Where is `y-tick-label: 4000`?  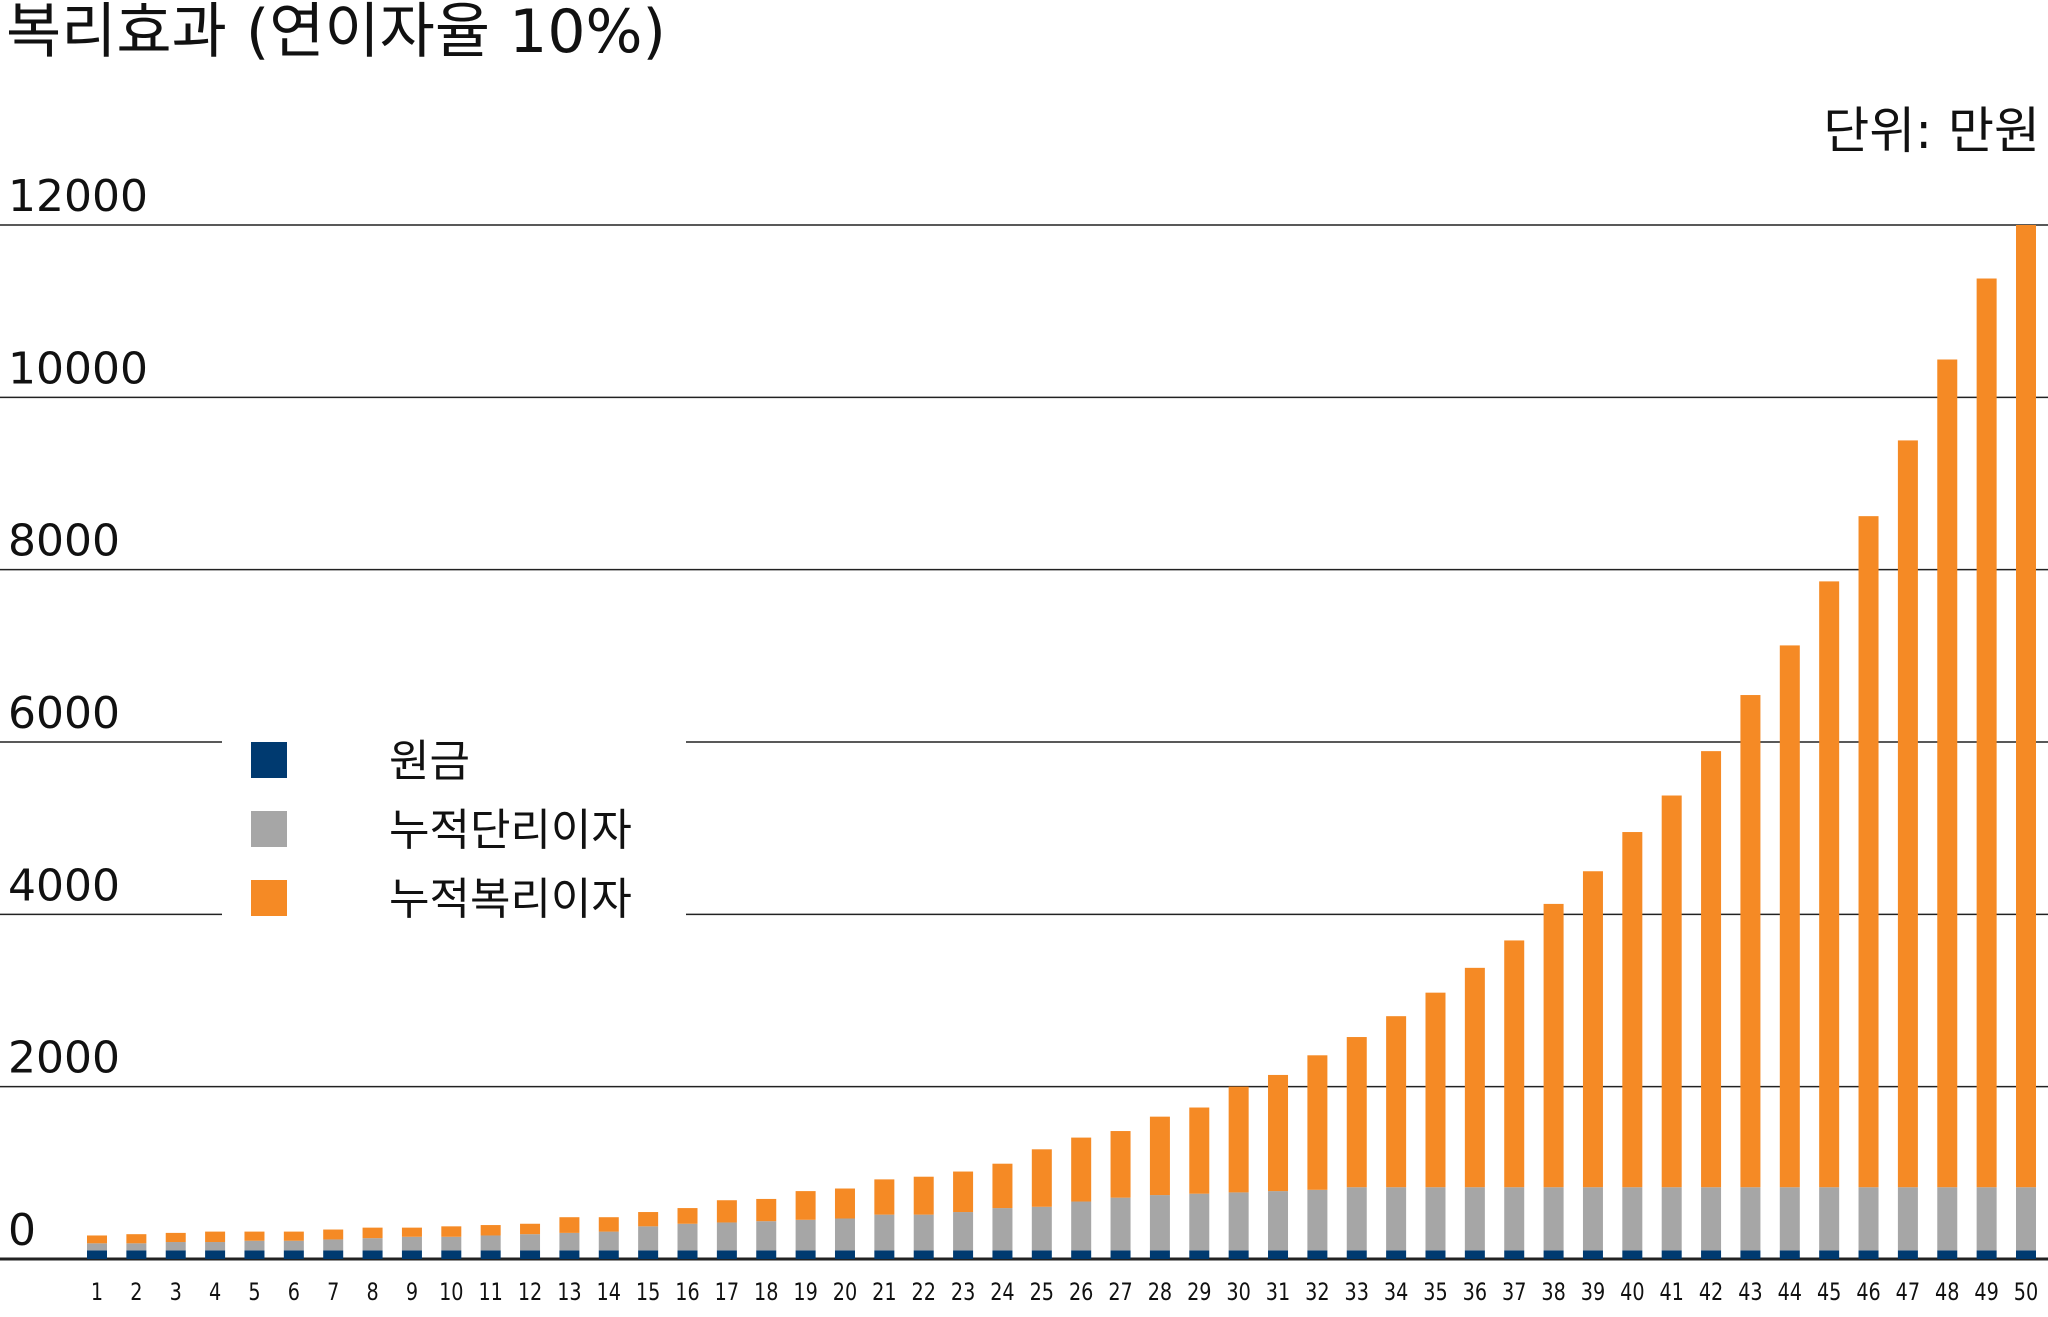 y-tick-label: 4000 is located at coordinates (64, 885).